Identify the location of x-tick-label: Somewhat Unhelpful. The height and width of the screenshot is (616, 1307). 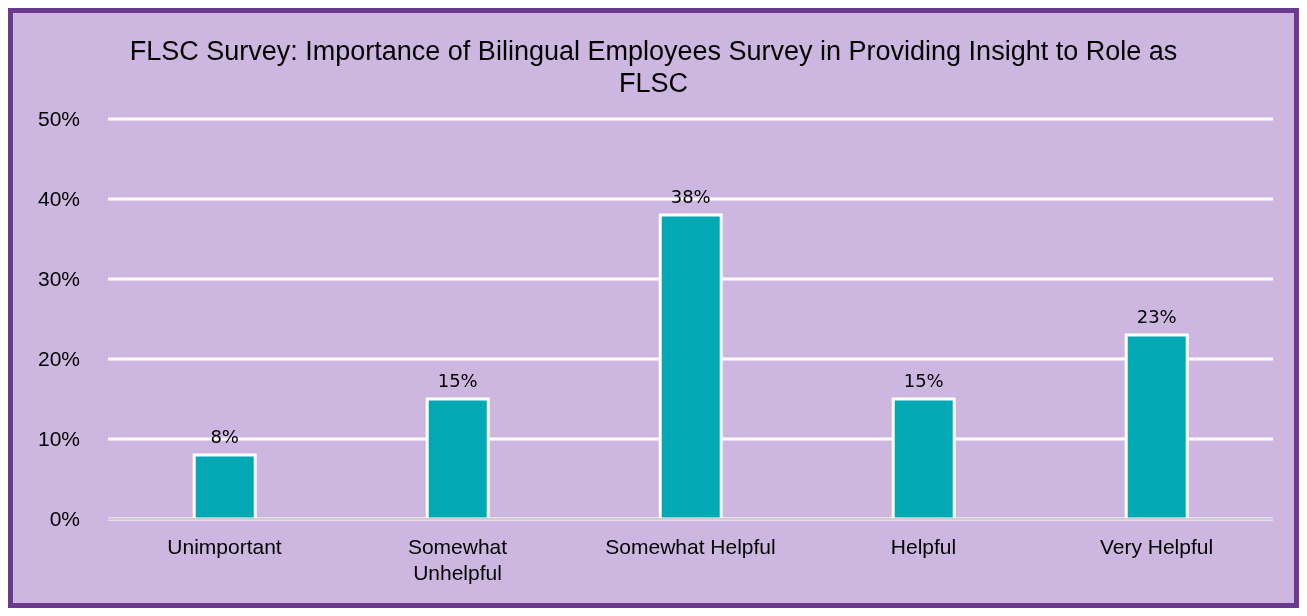
(457, 559).